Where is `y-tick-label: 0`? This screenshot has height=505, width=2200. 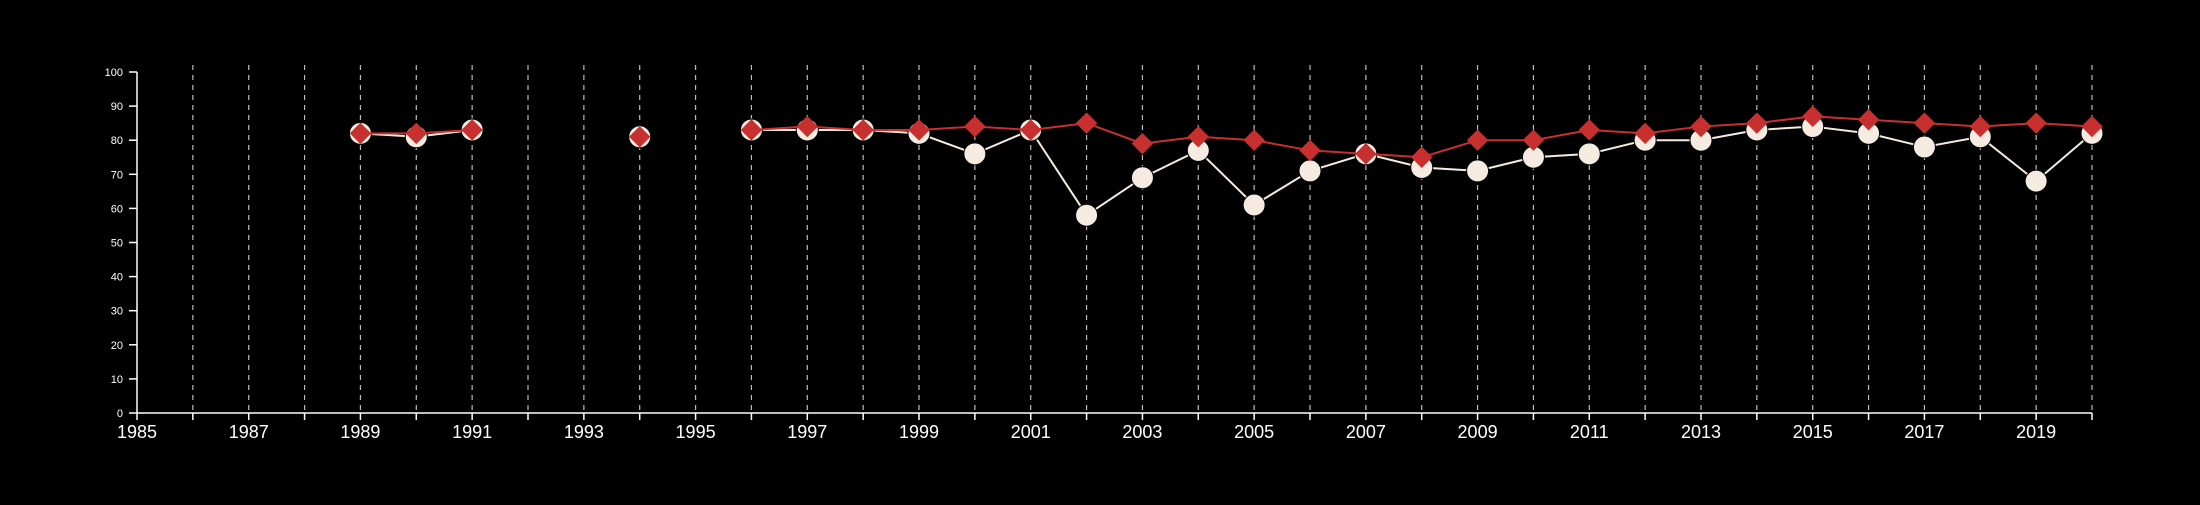
y-tick-label: 0 is located at coordinates (120, 414).